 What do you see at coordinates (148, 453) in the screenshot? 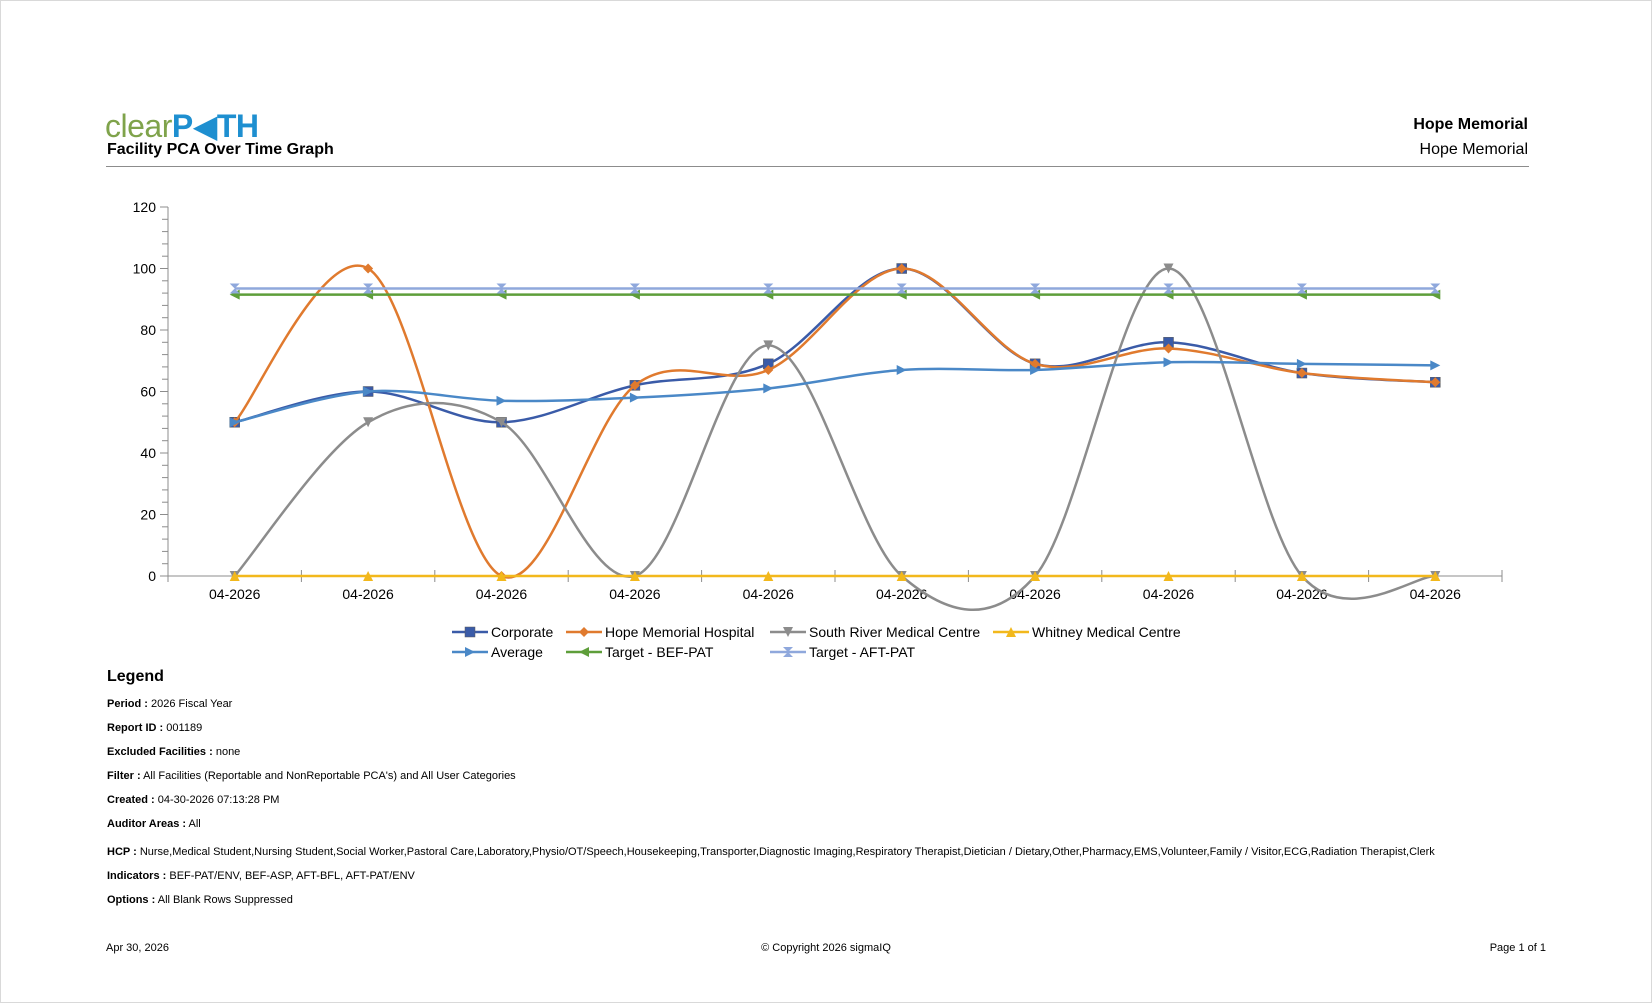
I see `y-tick-label: 40` at bounding box center [148, 453].